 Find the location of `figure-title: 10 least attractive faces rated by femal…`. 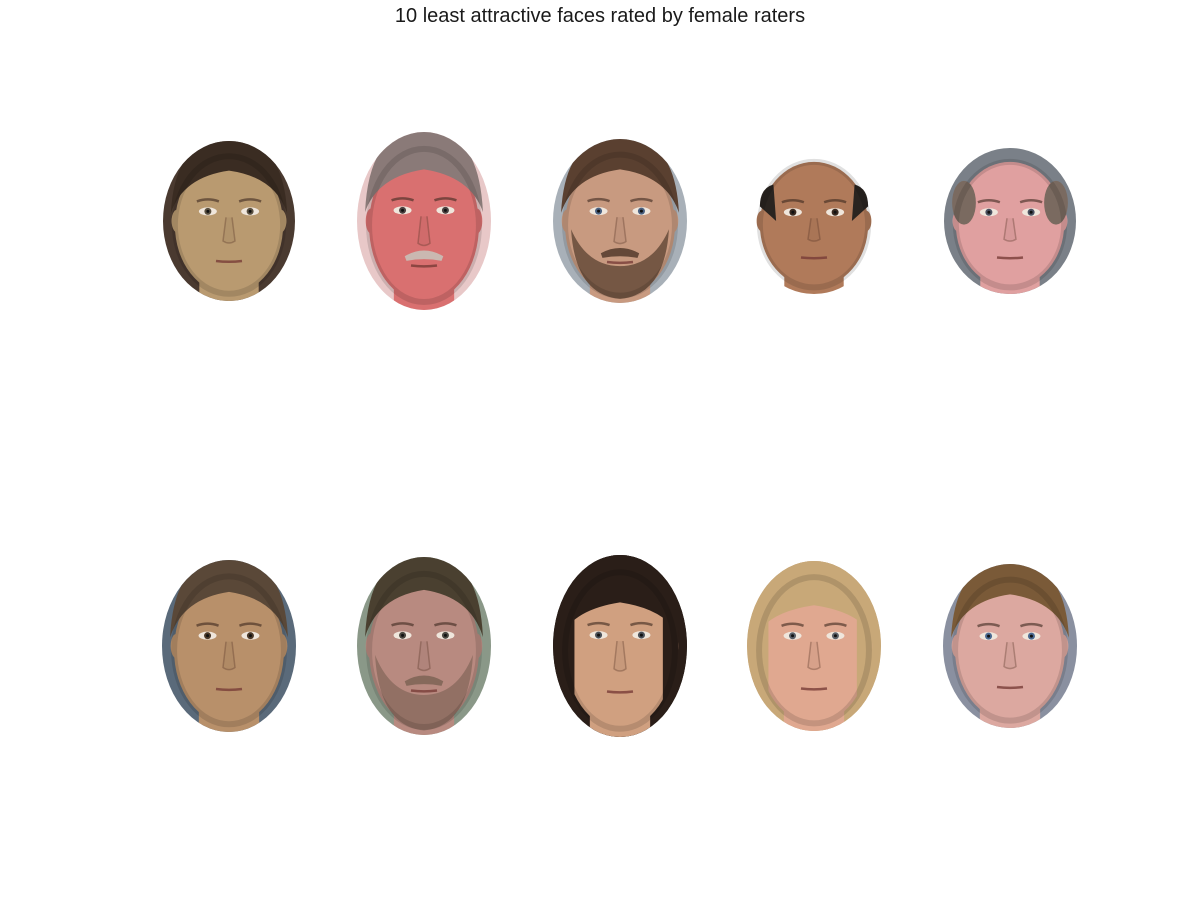

figure-title: 10 least attractive faces rated by femal… is located at coordinates (600, 16).